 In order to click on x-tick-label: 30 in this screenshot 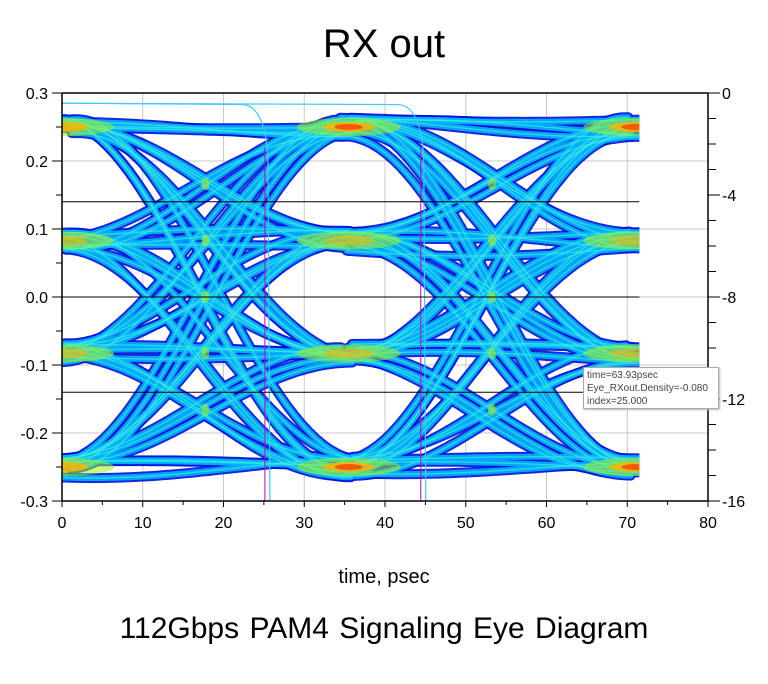, I will do `click(304, 523)`.